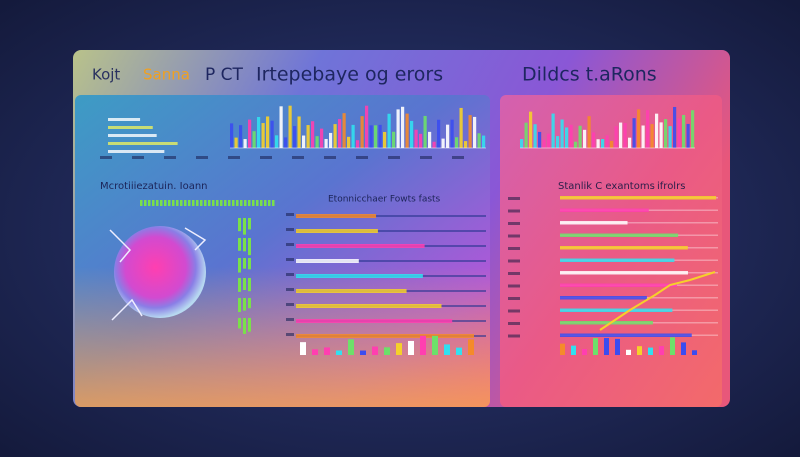 This screenshot has height=457, width=800. Describe the element at coordinates (224, 75) in the screenshot. I see `tag: P CT` at that location.